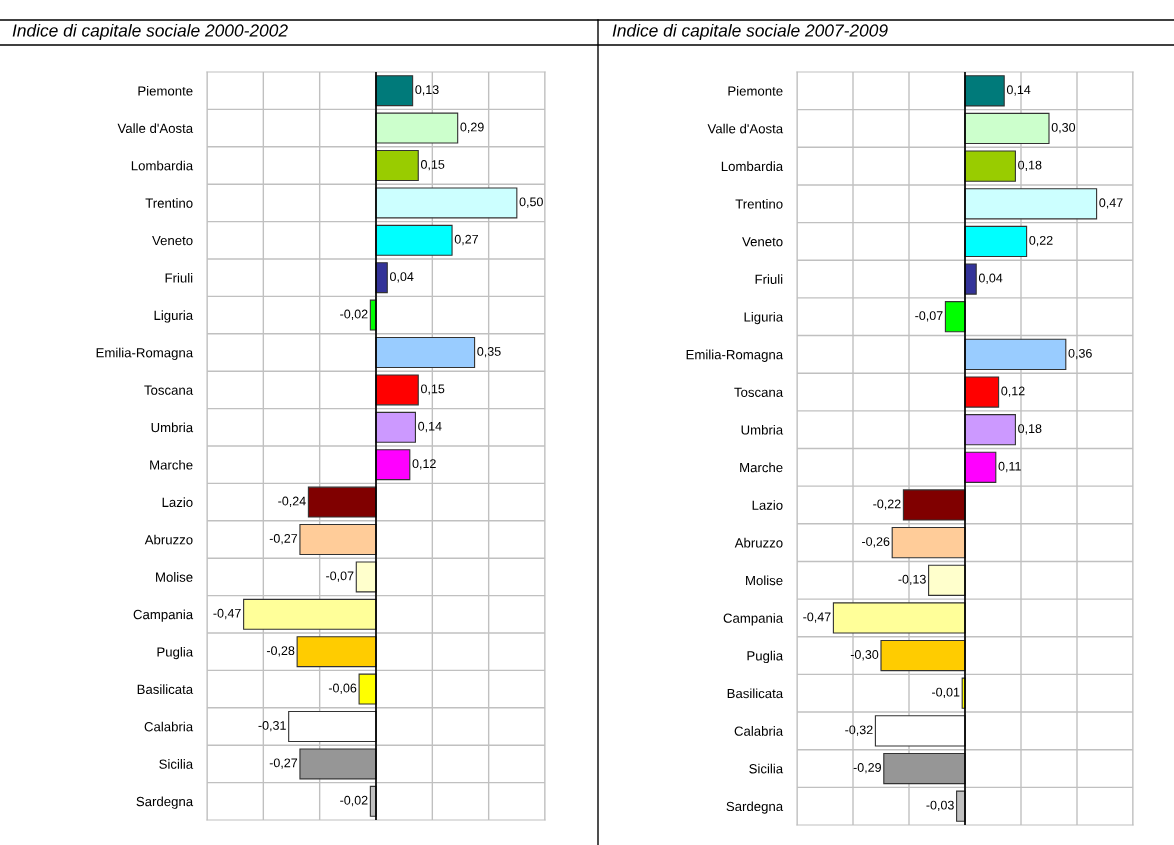  I want to click on data-label: 0,29, so click(472, 127).